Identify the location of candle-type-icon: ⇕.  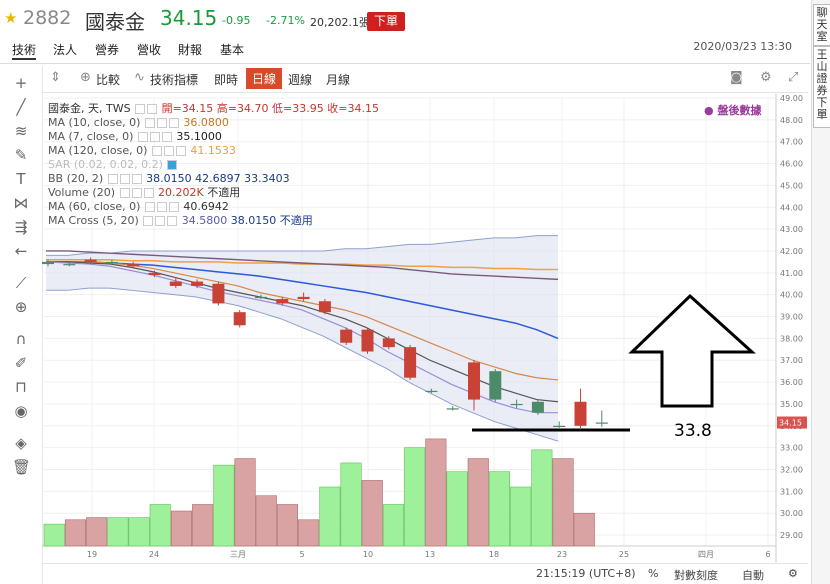
(55, 77).